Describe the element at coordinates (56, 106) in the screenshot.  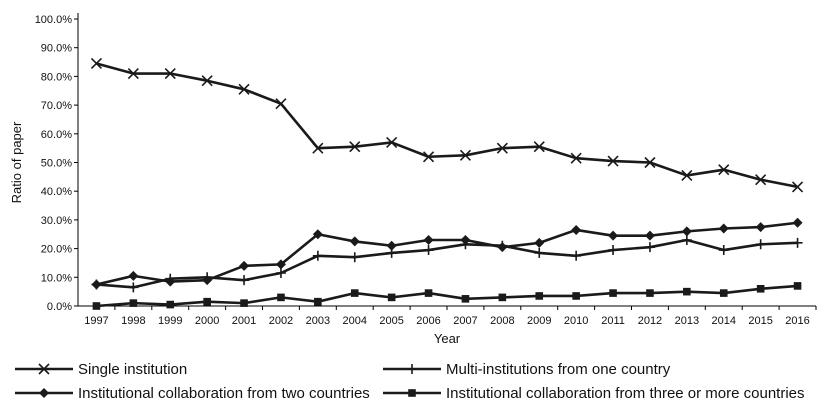
I see `y-tick-label: 70.0%` at that location.